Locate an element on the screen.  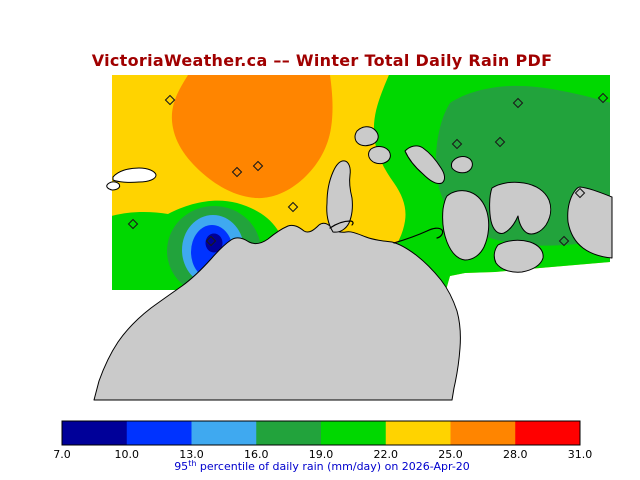
colorbar-tick-label: 25.0 is located at coordinates (450, 454).